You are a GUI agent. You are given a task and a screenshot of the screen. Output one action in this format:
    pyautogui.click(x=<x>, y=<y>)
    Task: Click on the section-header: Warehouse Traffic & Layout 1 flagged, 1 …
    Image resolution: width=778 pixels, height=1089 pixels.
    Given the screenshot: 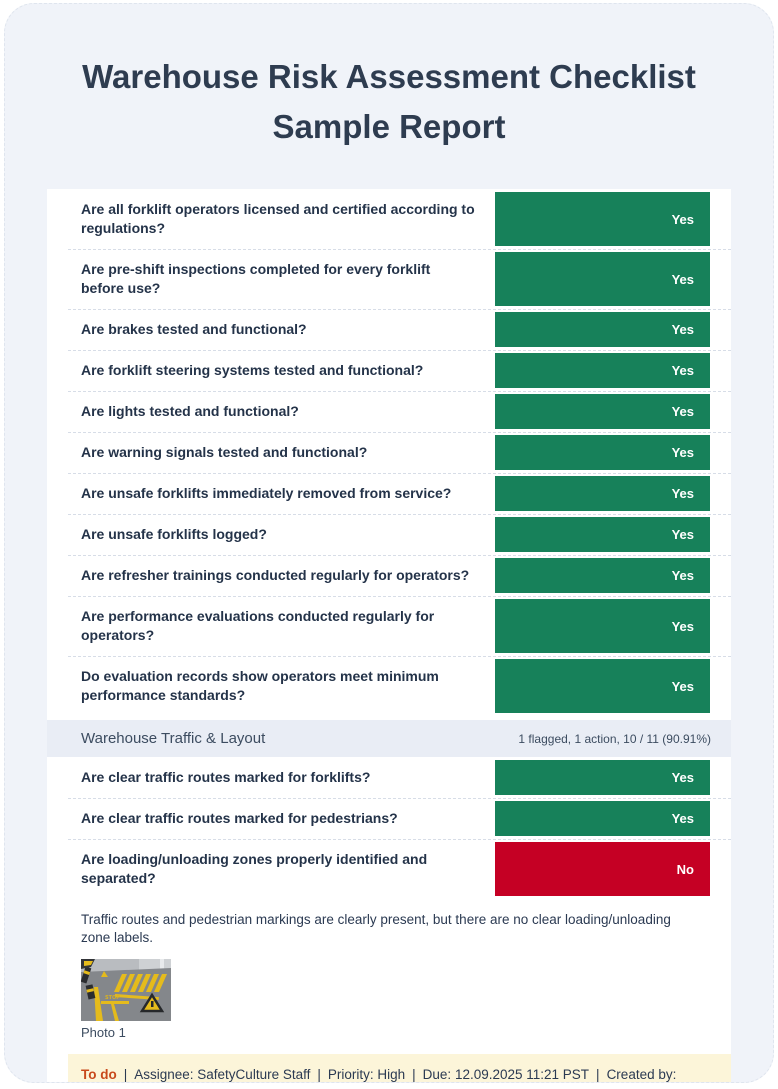 What is the action you would take?
    pyautogui.click(x=389, y=738)
    